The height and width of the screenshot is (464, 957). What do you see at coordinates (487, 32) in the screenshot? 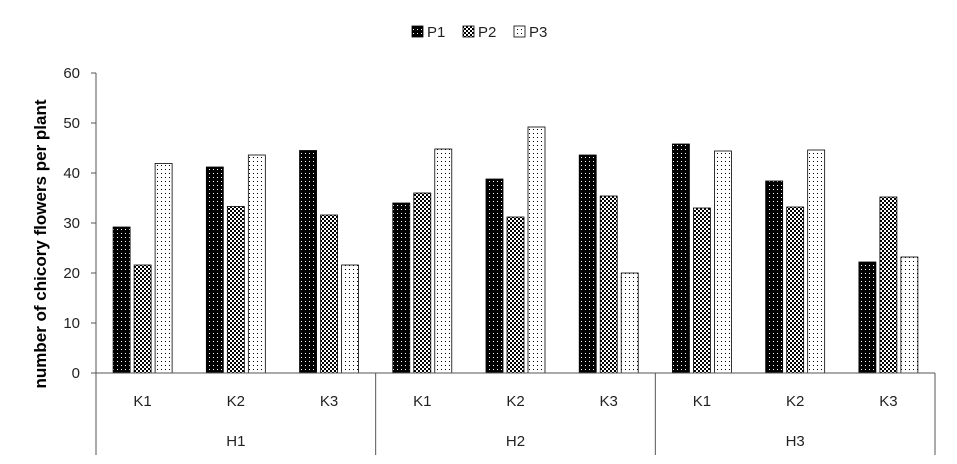
I see `legend-label-p2: P2` at bounding box center [487, 32].